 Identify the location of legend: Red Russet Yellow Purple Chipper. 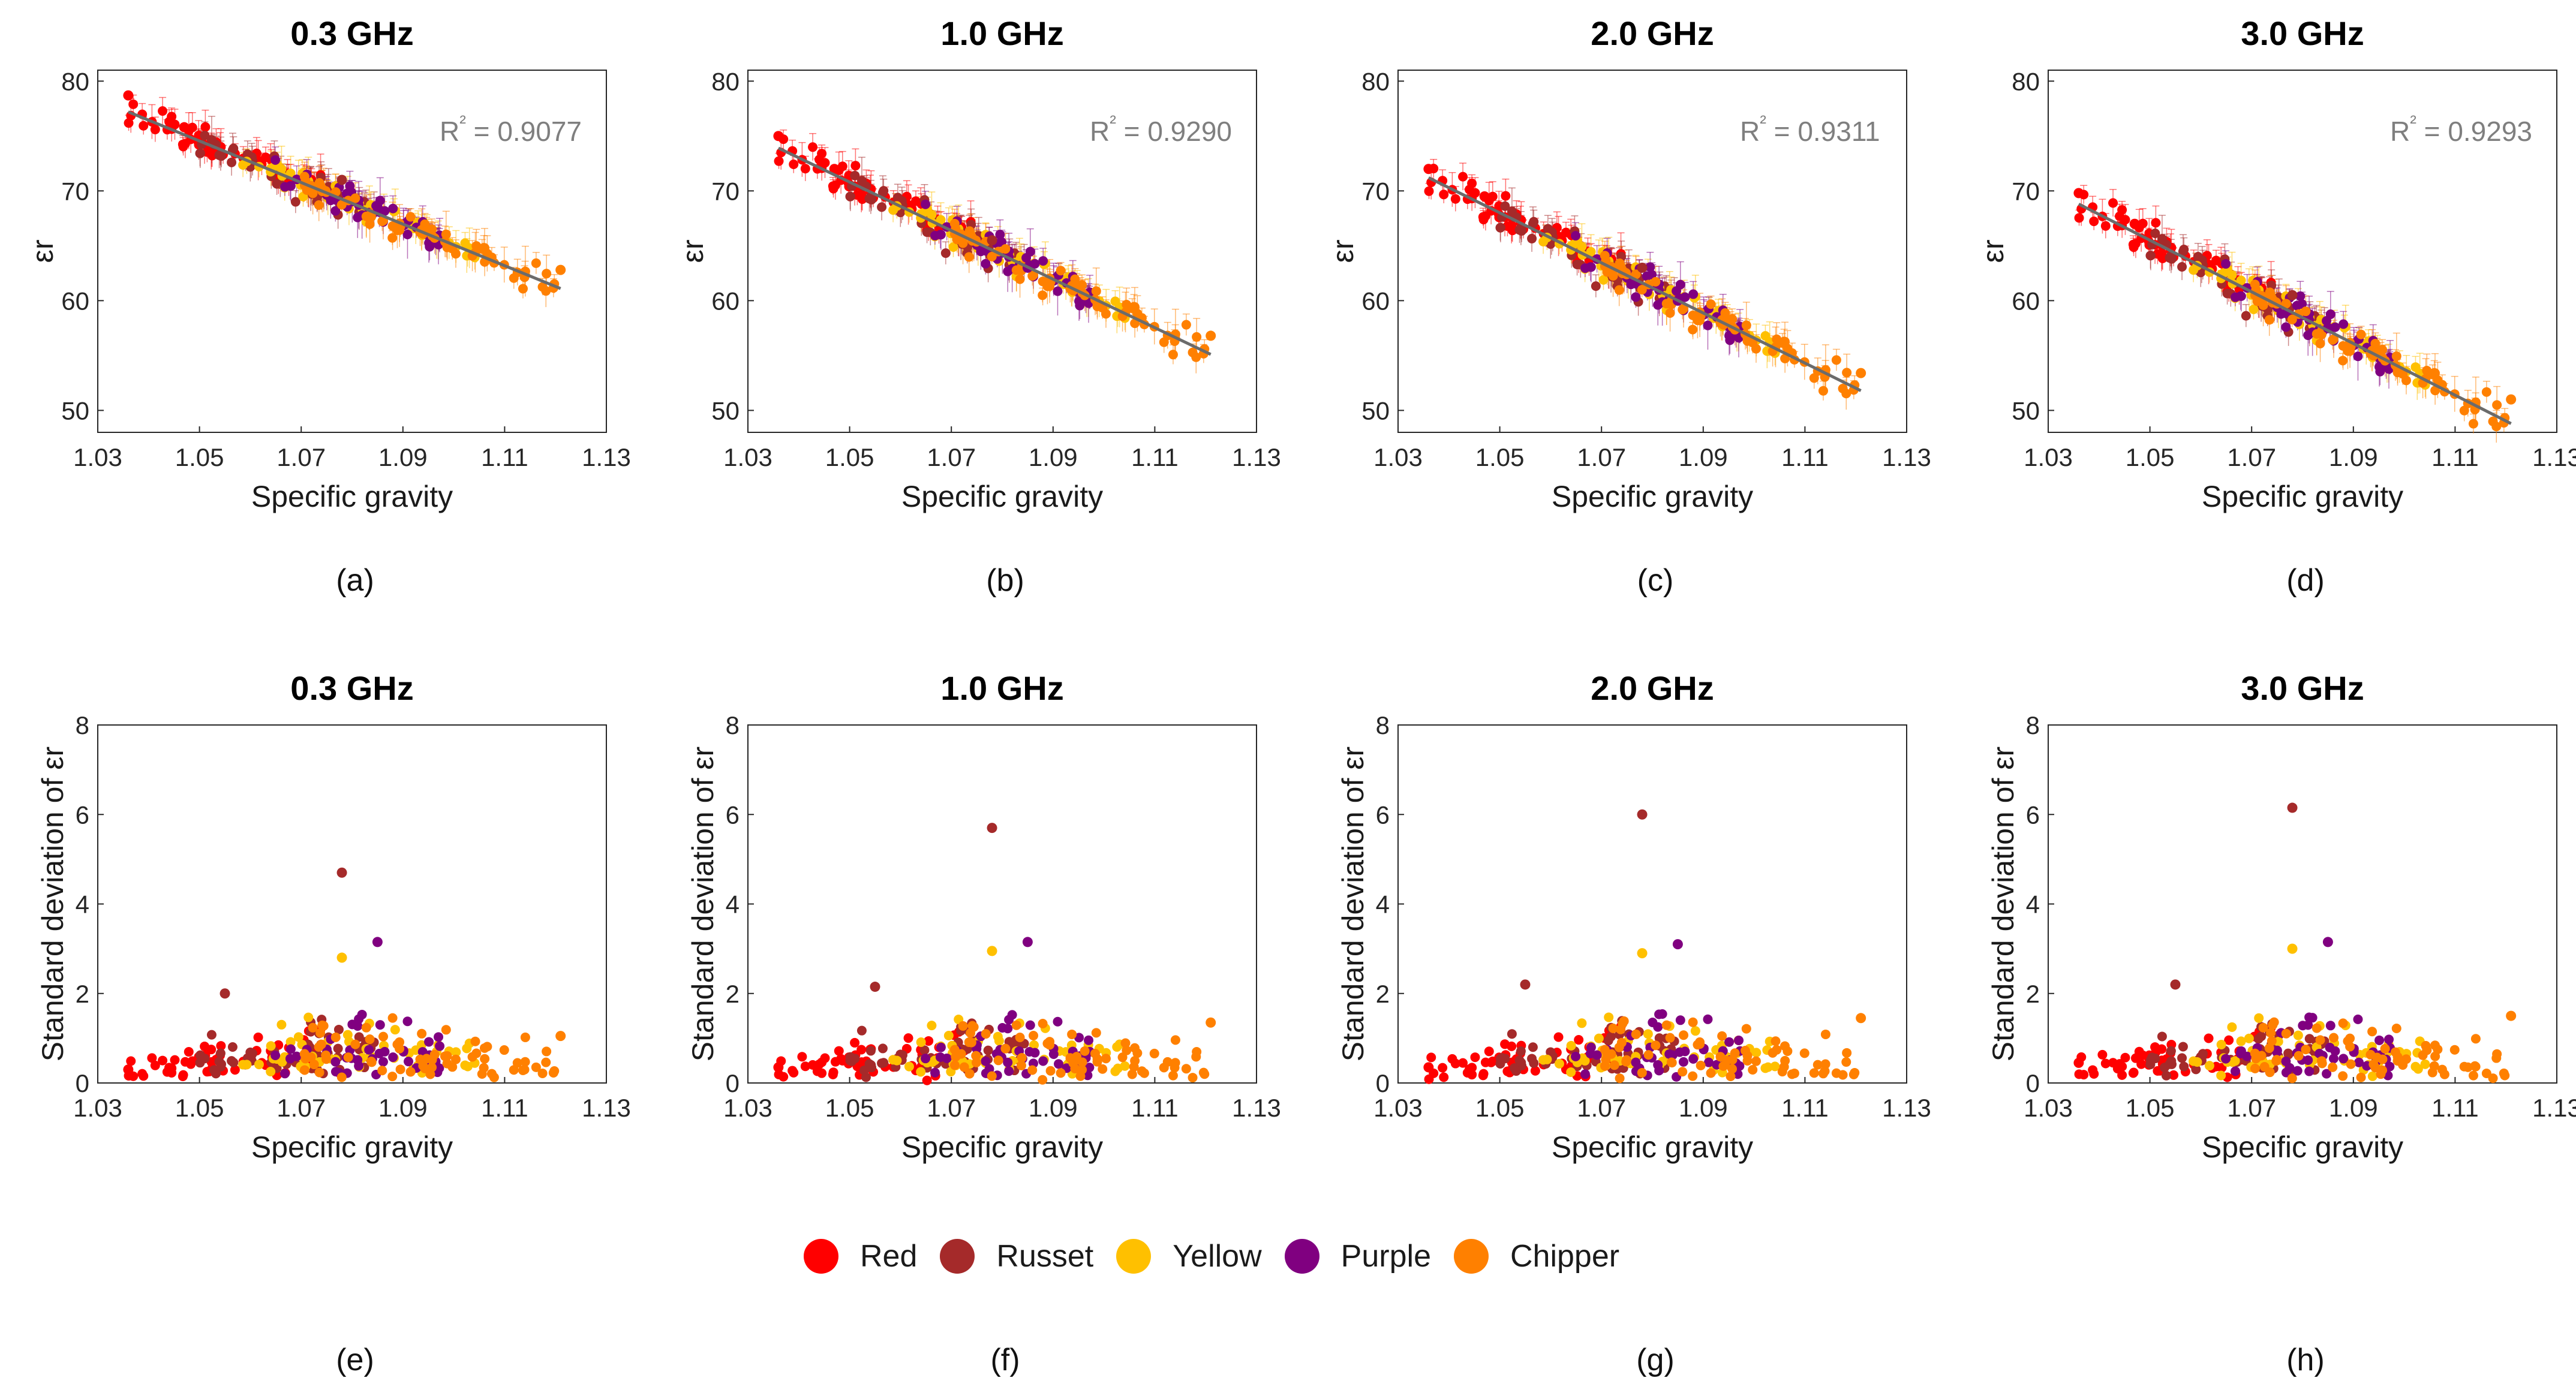
(1223, 1256).